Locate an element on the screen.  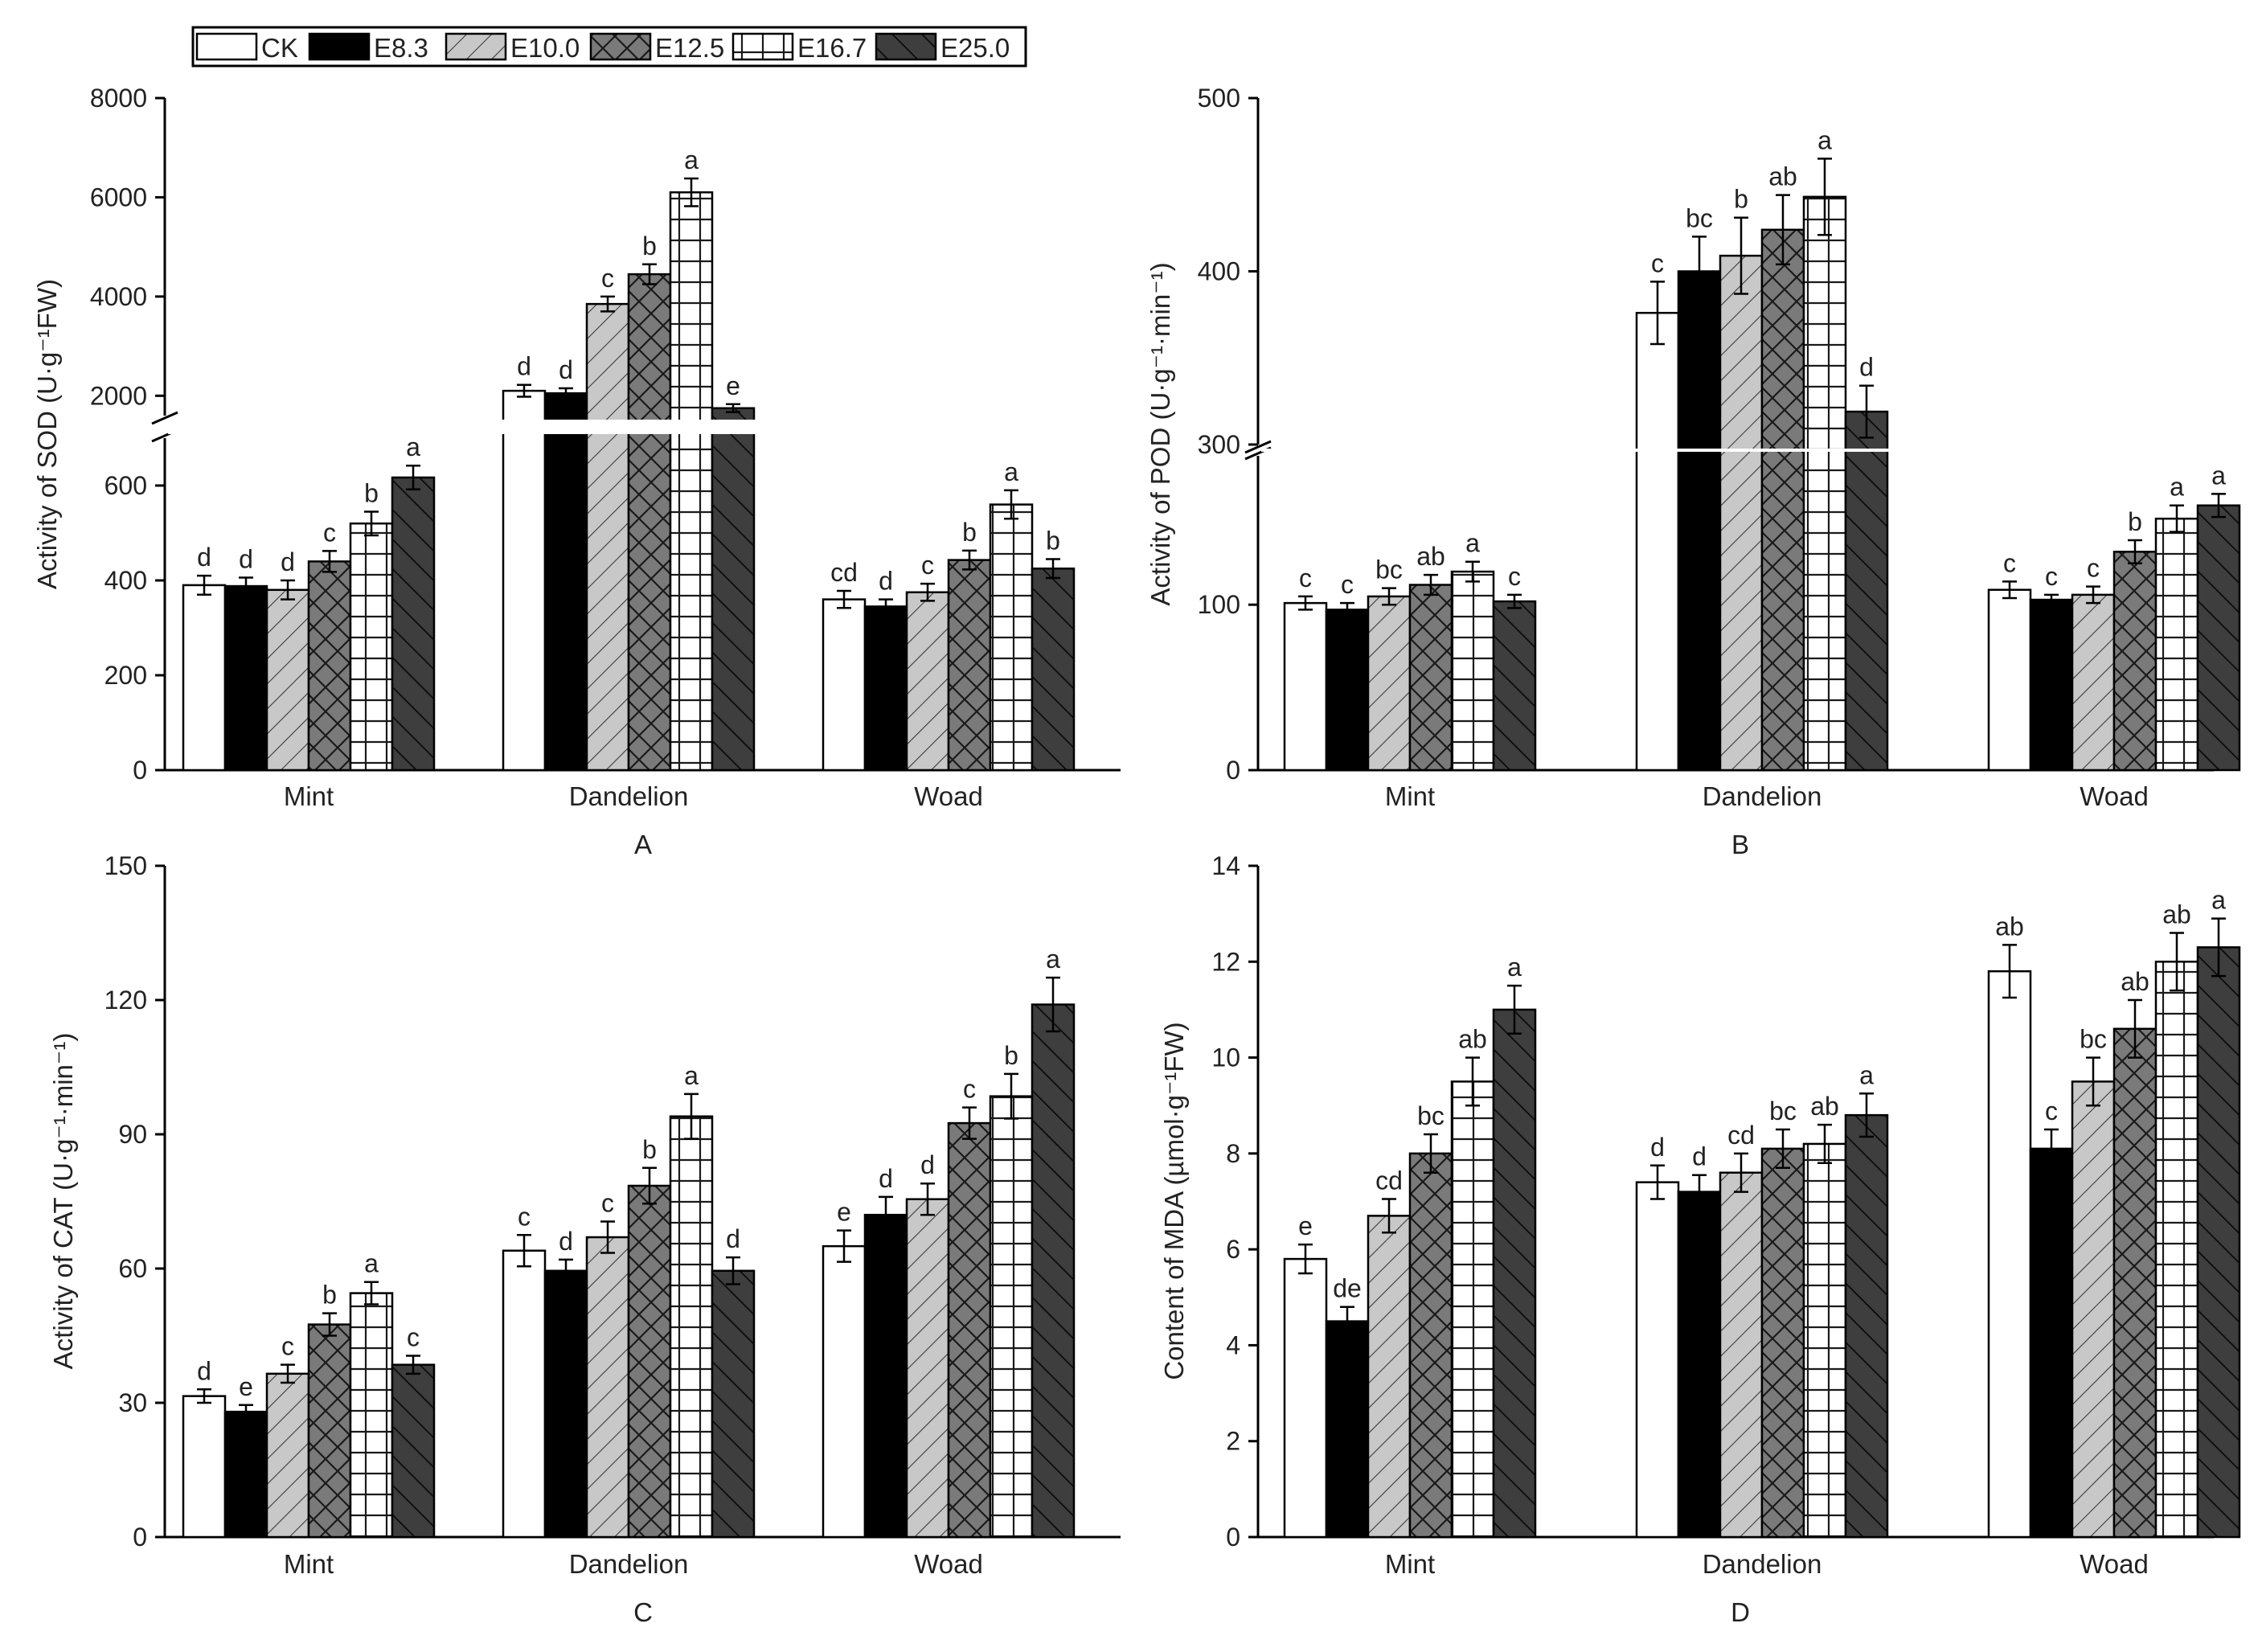
bar-dandelion-e16.7 is located at coordinates (1824, 483).